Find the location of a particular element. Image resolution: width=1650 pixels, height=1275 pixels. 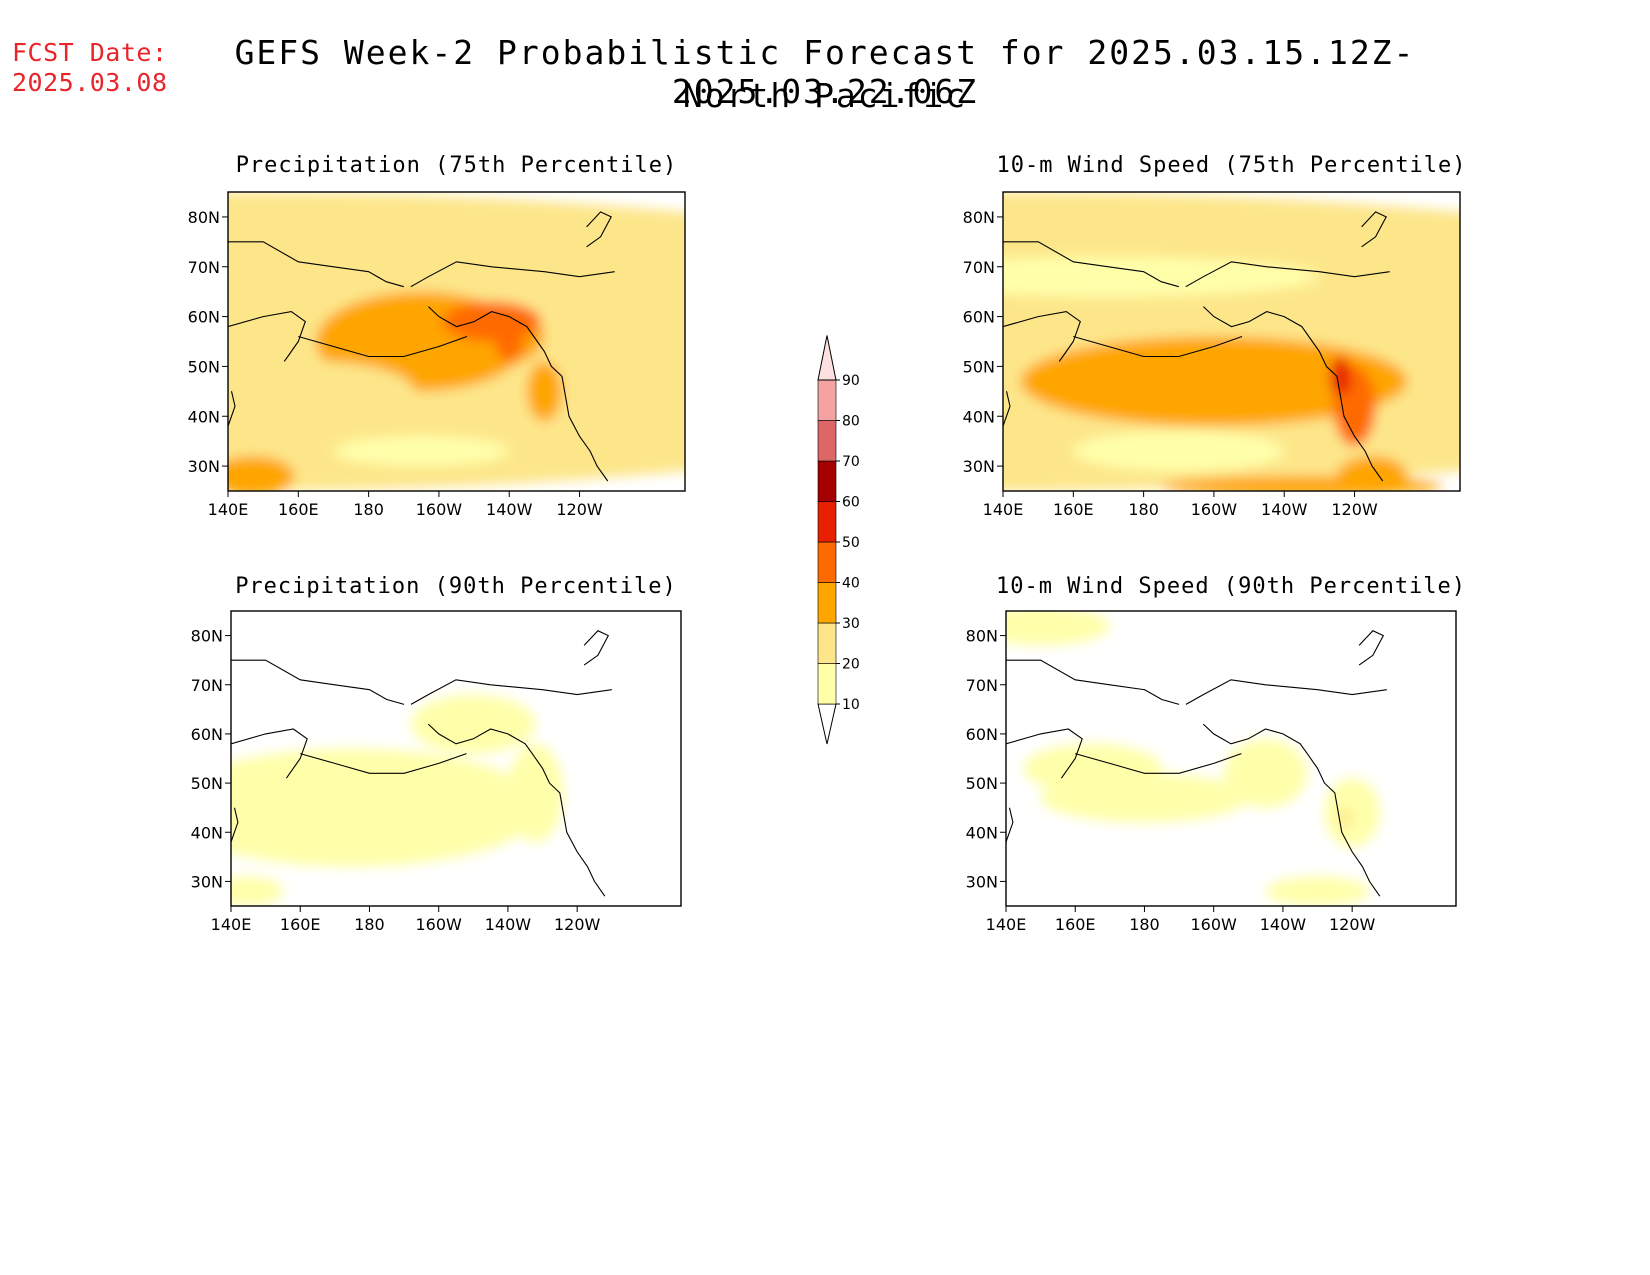

colorbar-over-triangle is located at coordinates (827, 358).